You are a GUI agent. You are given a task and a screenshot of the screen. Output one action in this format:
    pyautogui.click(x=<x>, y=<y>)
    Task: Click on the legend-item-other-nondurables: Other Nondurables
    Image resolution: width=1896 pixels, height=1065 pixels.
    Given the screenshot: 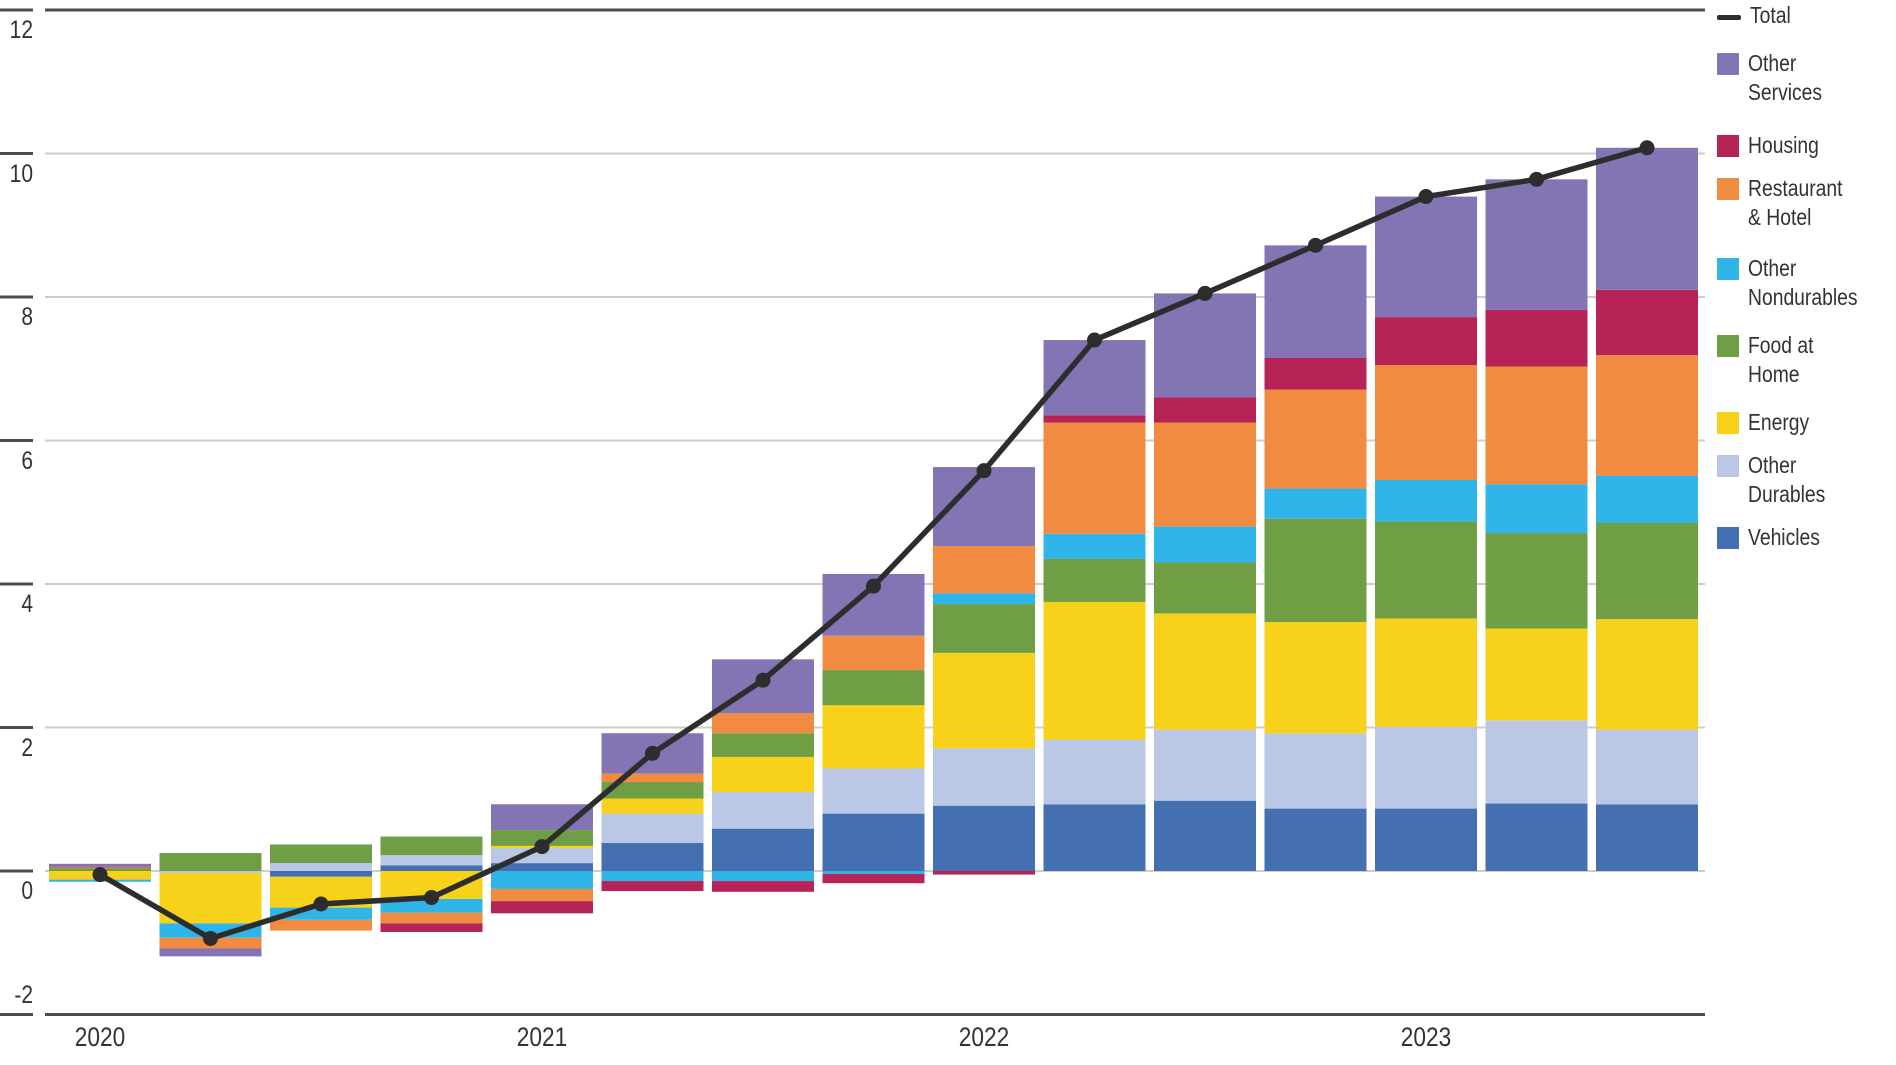 What is the action you would take?
    pyautogui.click(x=1797, y=283)
    